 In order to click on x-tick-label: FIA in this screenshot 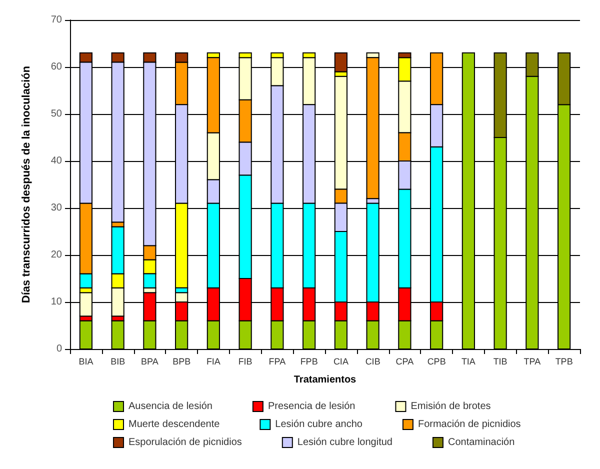, I will do `click(213, 361)`.